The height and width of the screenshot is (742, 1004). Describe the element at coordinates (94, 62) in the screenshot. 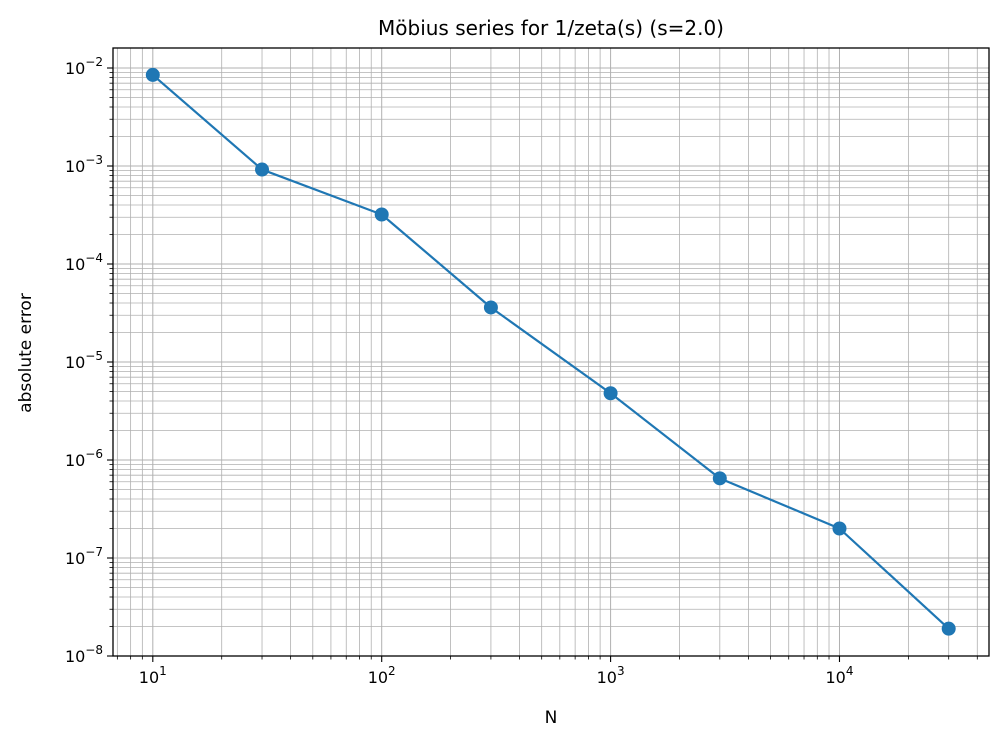

I see `y-tick-label-exponent: −2` at that location.